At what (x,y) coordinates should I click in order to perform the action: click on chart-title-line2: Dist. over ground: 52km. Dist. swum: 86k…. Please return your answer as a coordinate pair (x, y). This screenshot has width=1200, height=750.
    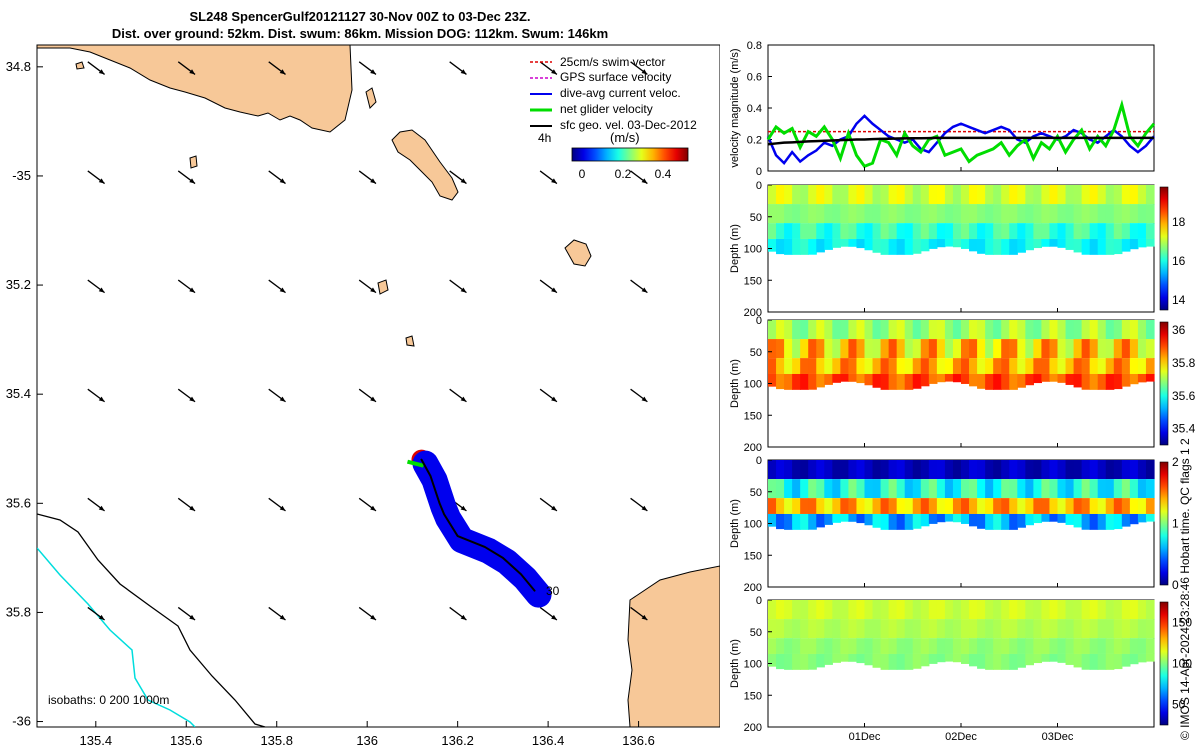
    Looking at the image, I should click on (360, 33).